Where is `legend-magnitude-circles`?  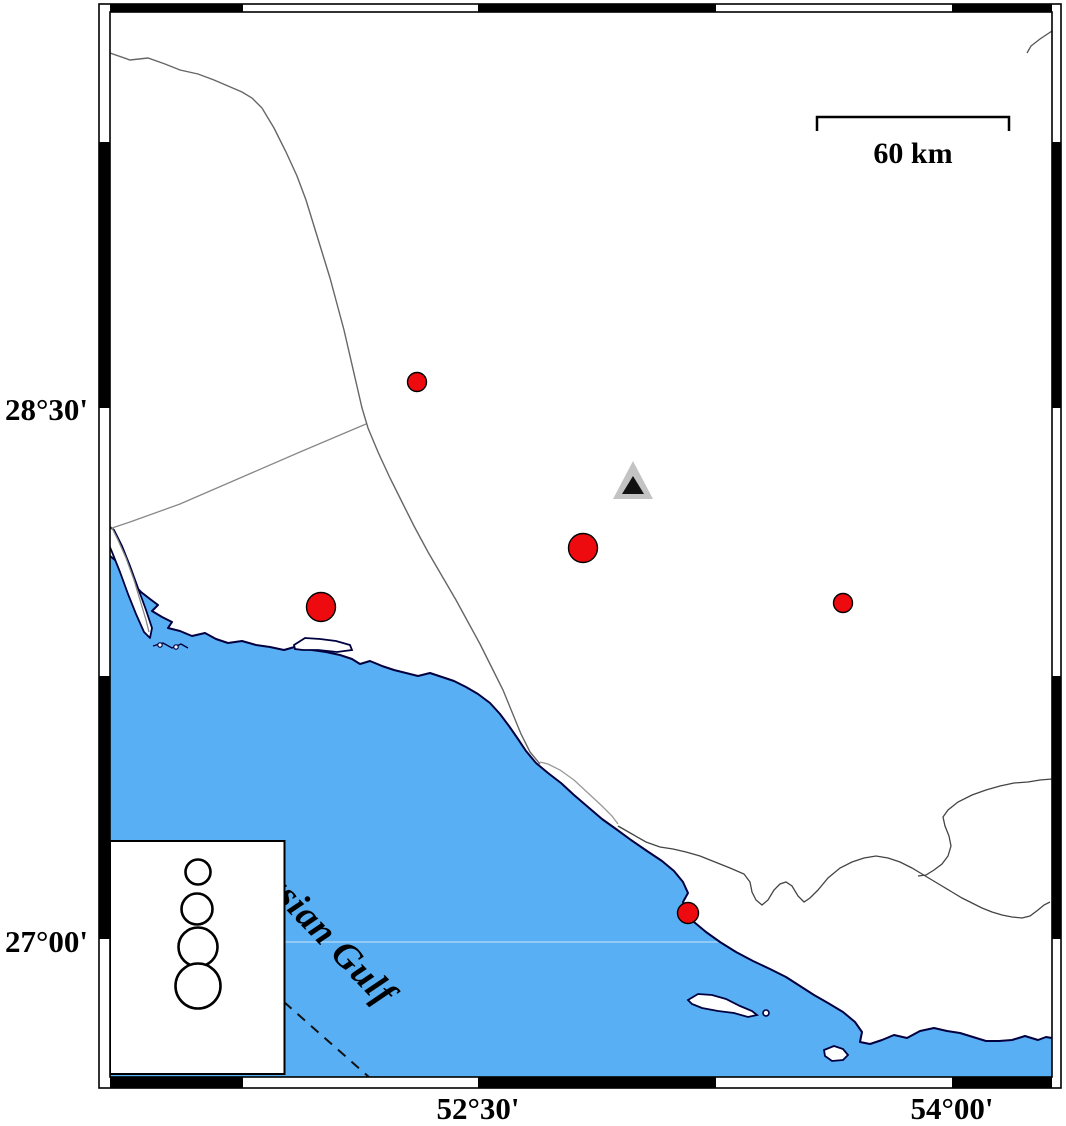 legend-magnitude-circles is located at coordinates (198, 934).